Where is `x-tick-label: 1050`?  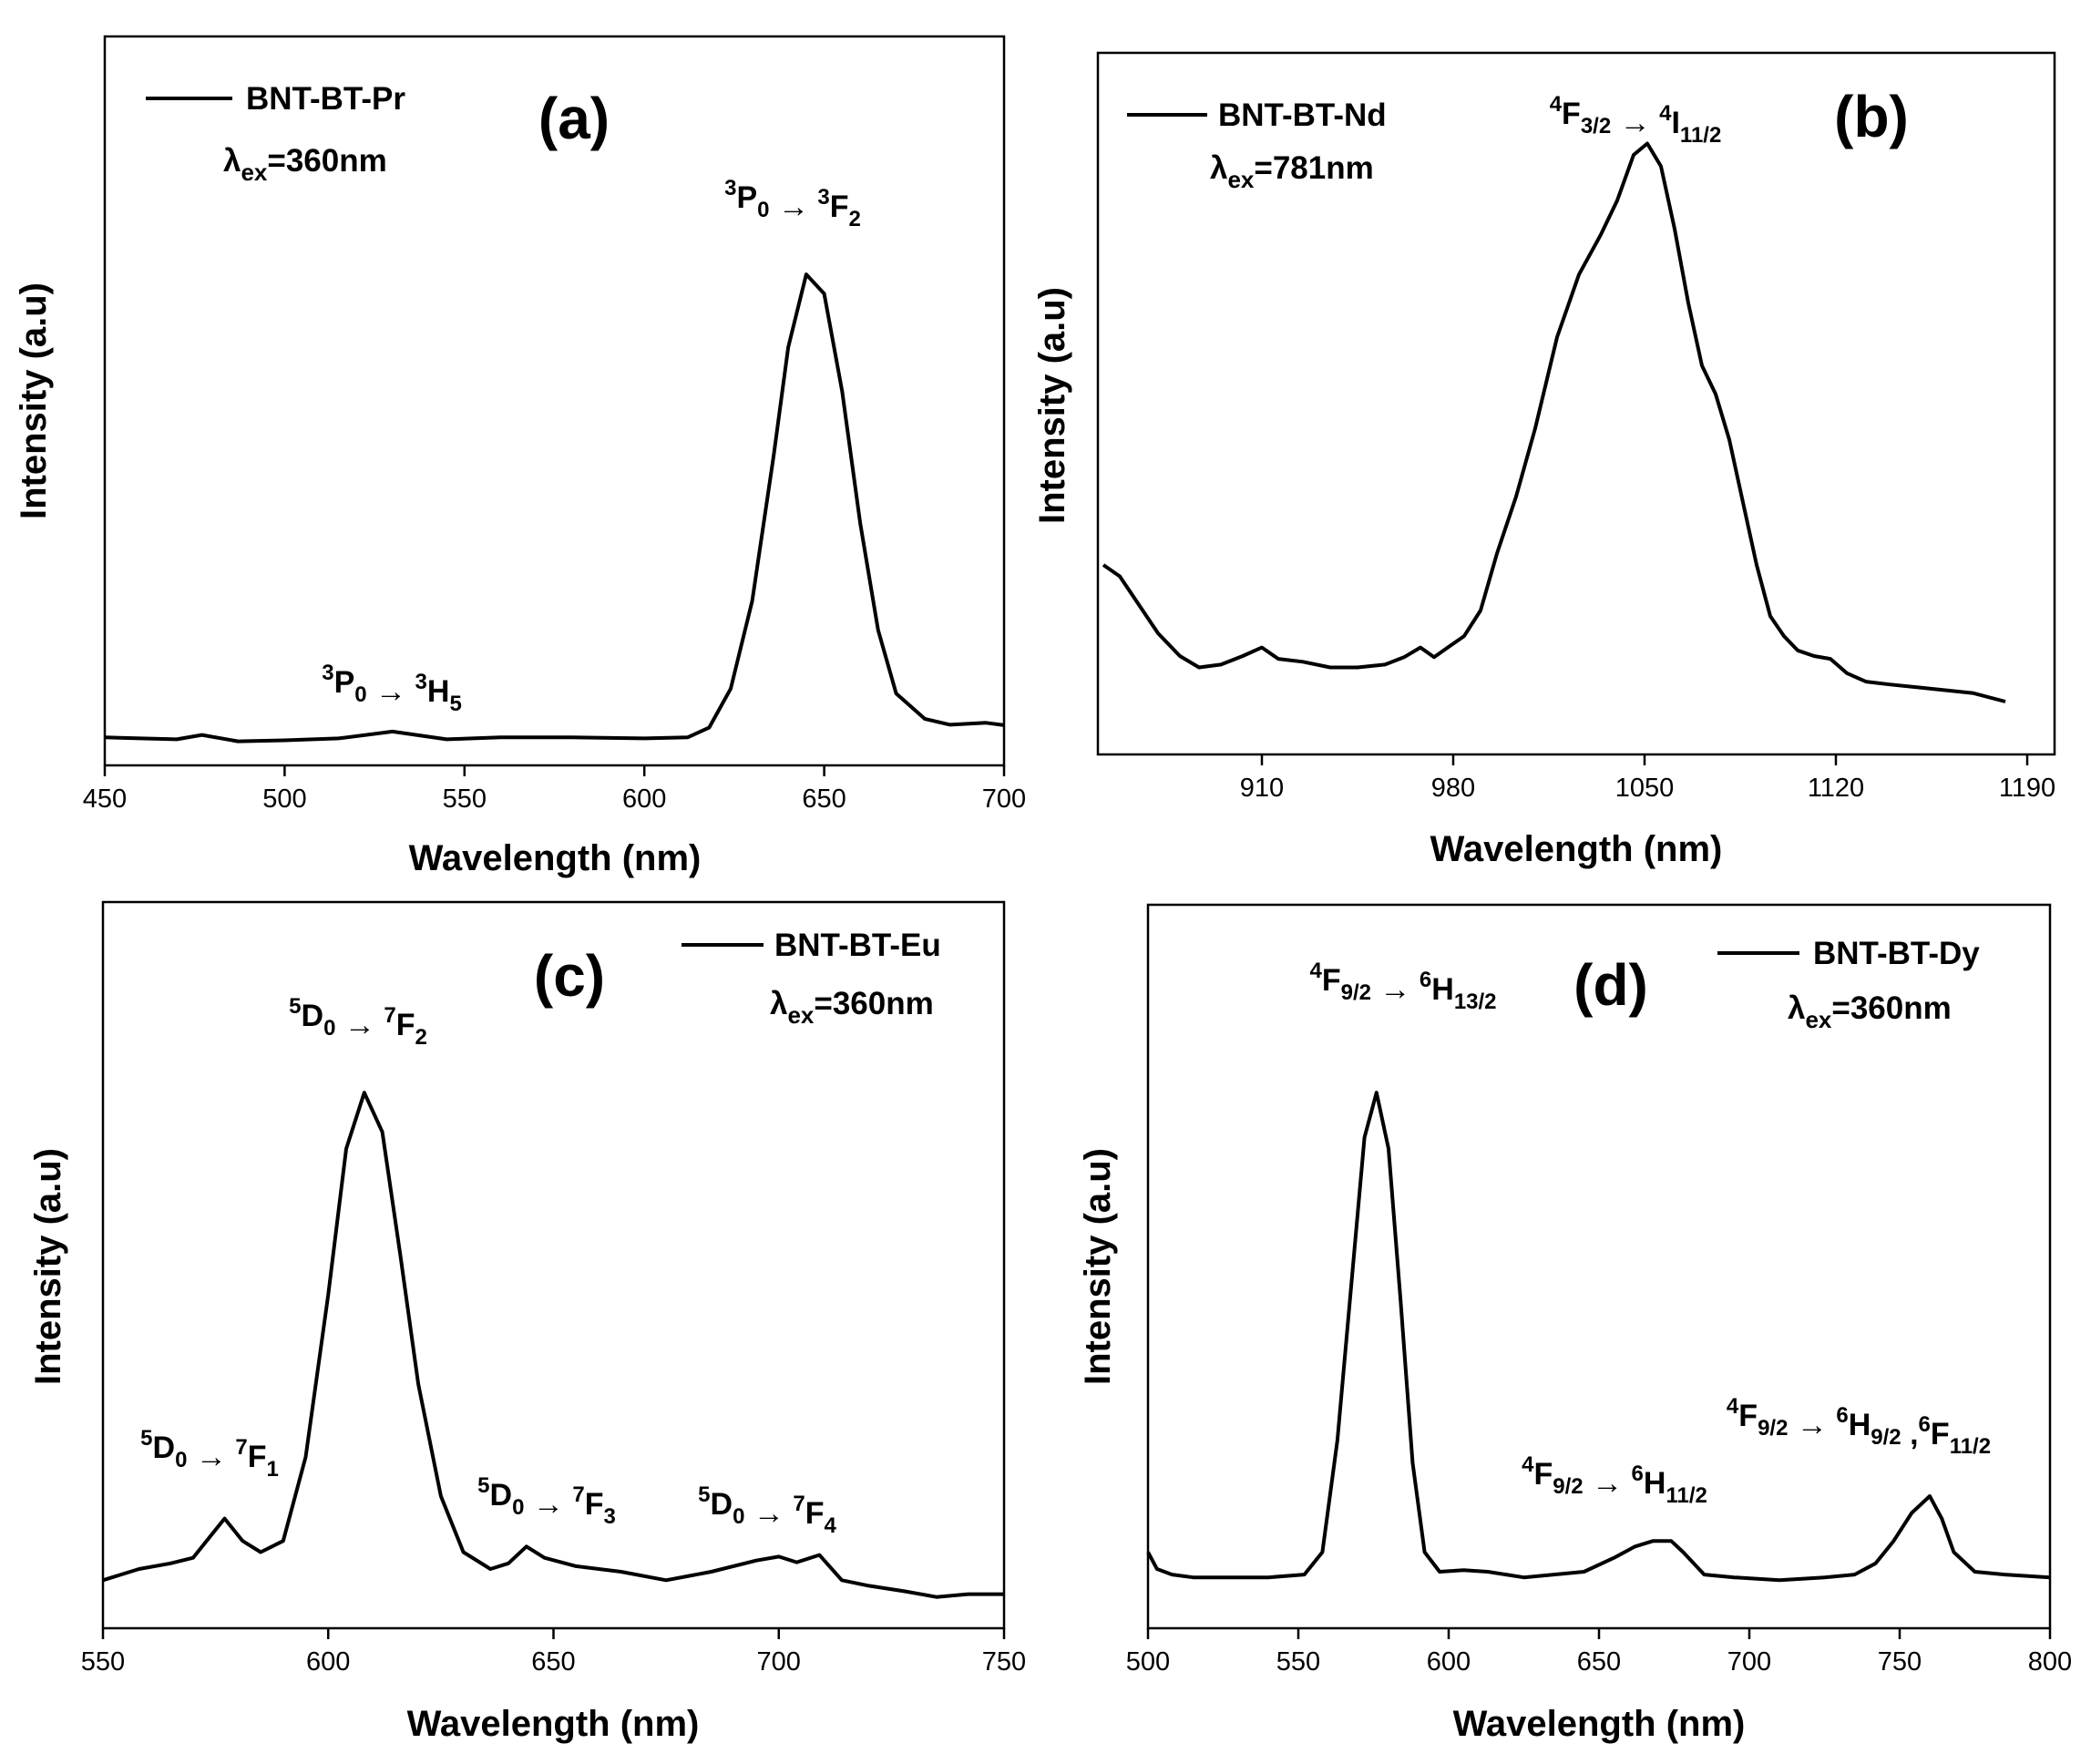
x-tick-label: 1050 is located at coordinates (1645, 788).